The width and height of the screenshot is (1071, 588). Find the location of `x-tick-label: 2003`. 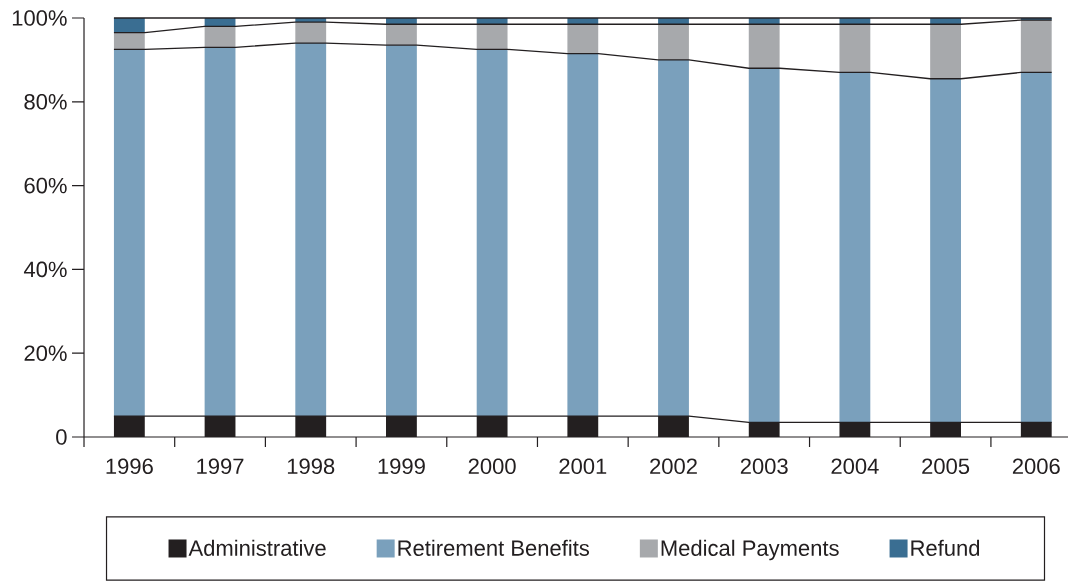

x-tick-label: 2003 is located at coordinates (764, 466).